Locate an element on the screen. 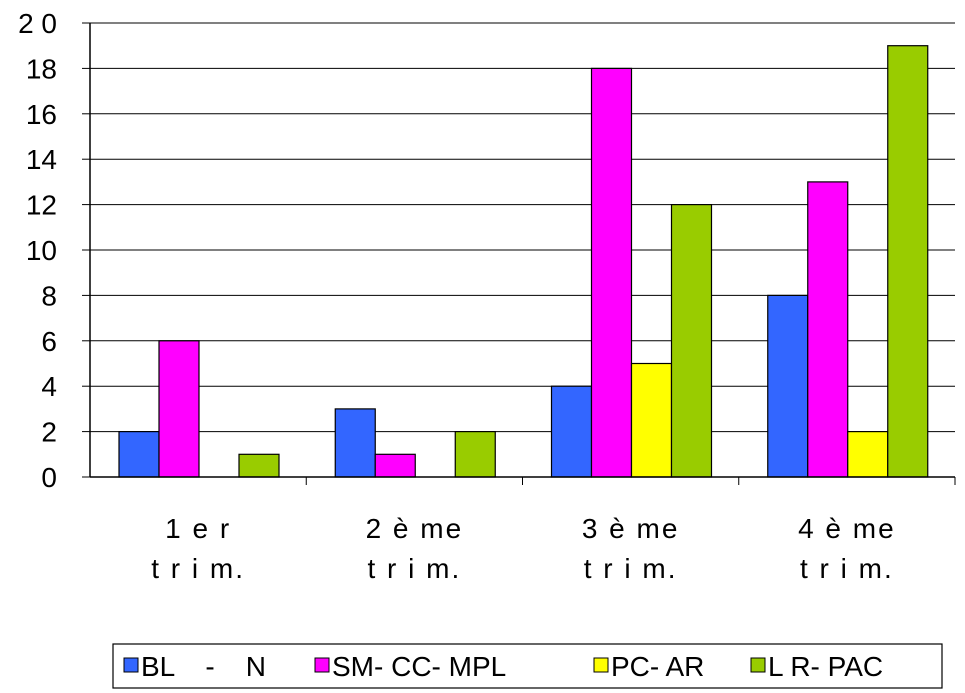 This screenshot has width=965, height=693. y-tick-label: 2 is located at coordinates (49, 432).